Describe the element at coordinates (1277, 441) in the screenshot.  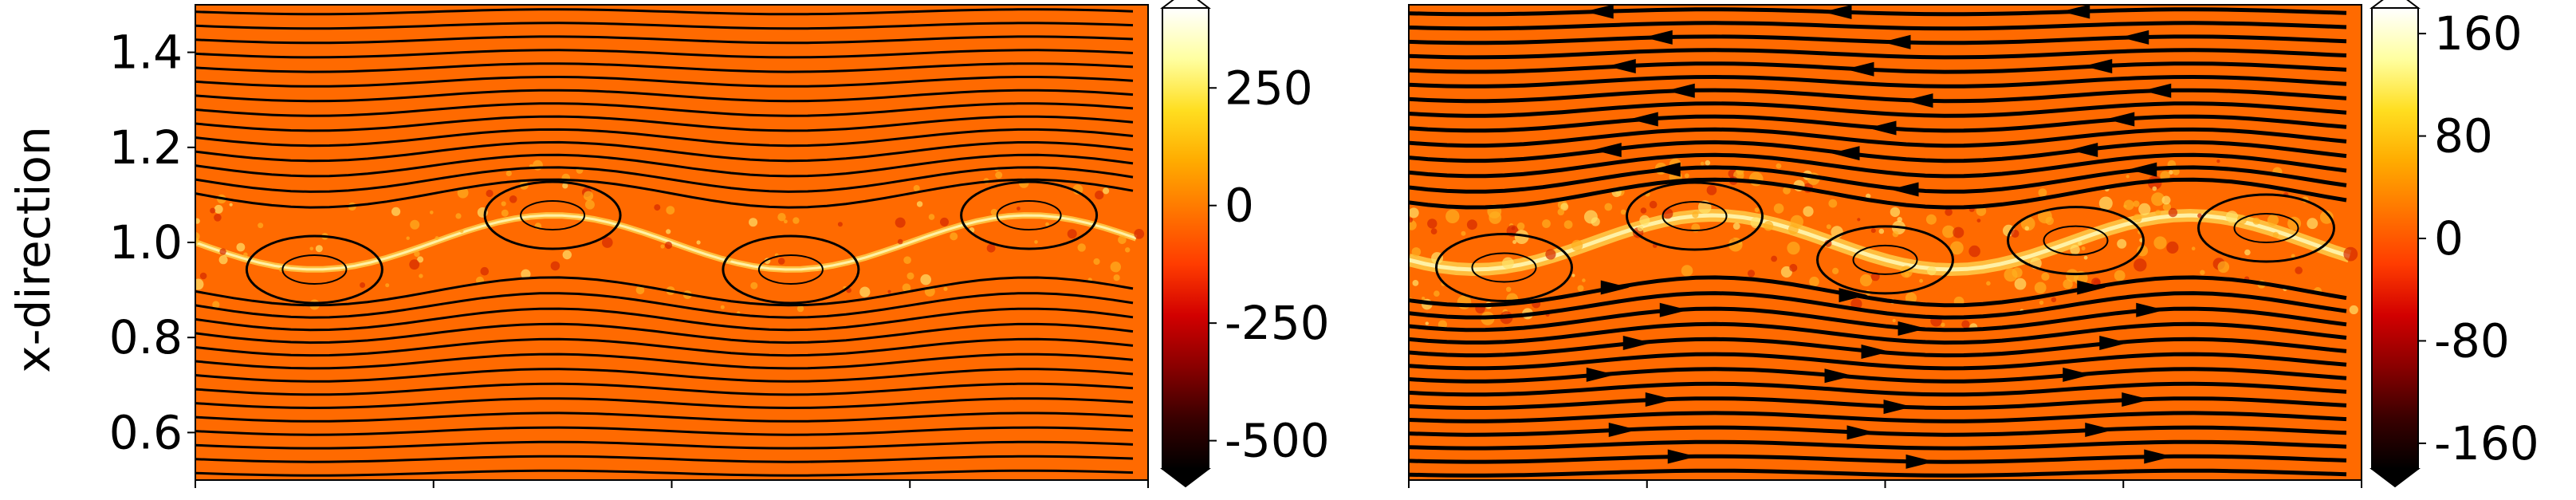
I see `colorbar-tick-label: -500` at that location.